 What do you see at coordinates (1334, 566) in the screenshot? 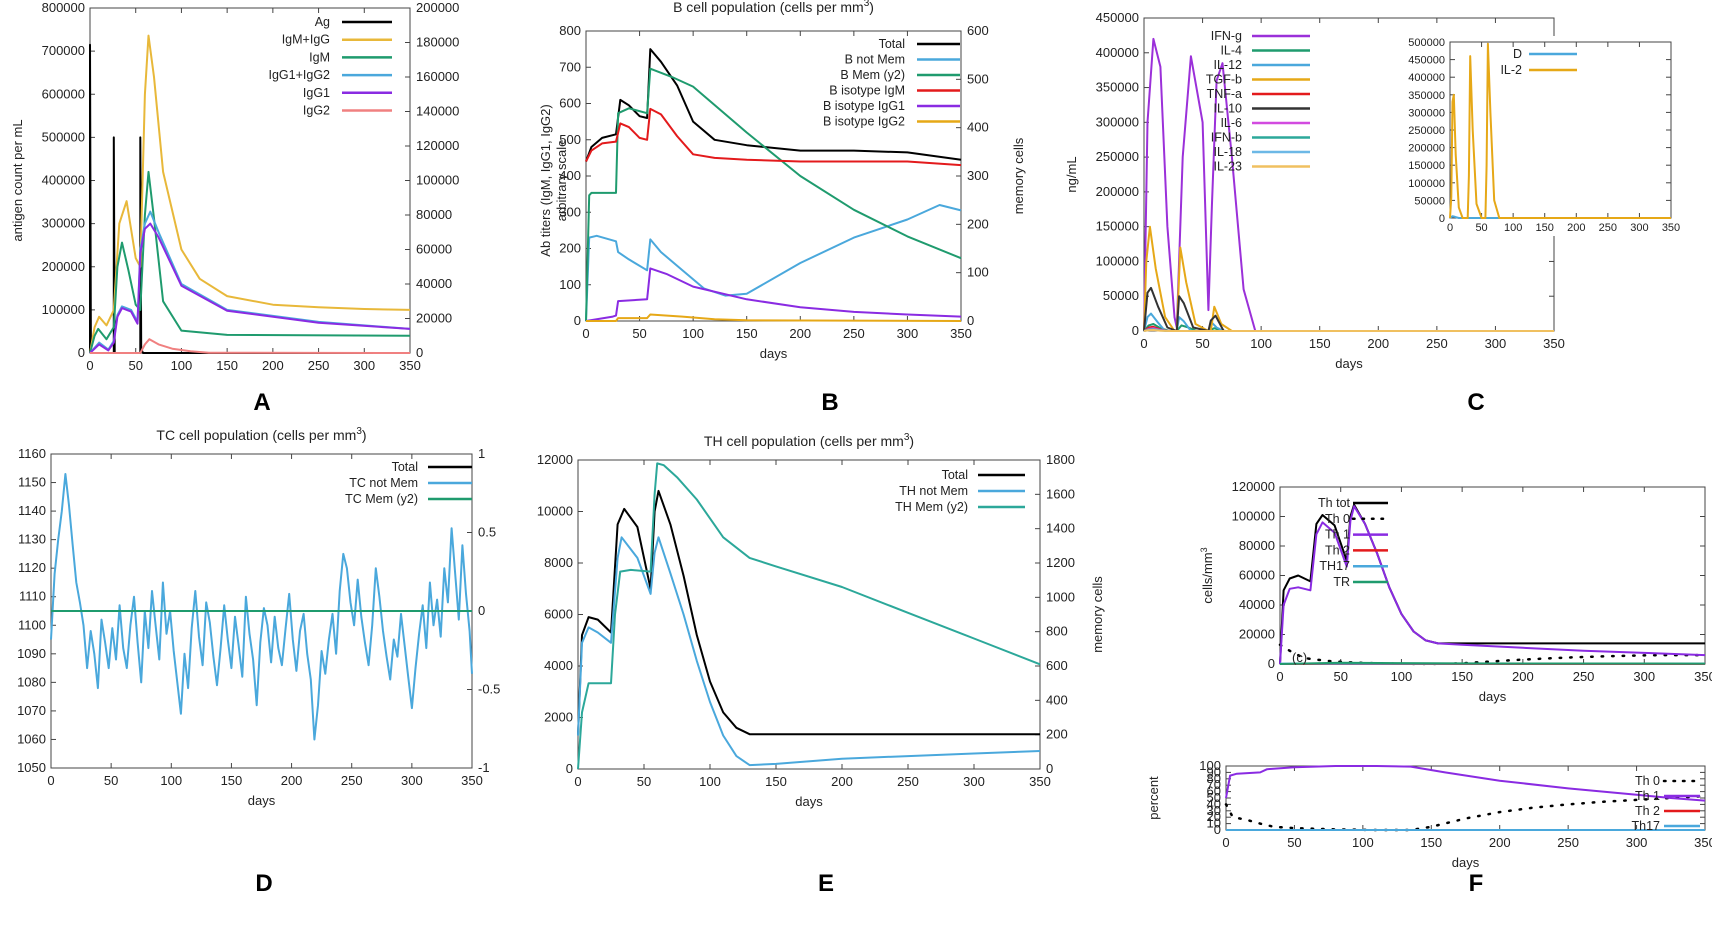
I see `legend-label: TH17` at bounding box center [1334, 566].